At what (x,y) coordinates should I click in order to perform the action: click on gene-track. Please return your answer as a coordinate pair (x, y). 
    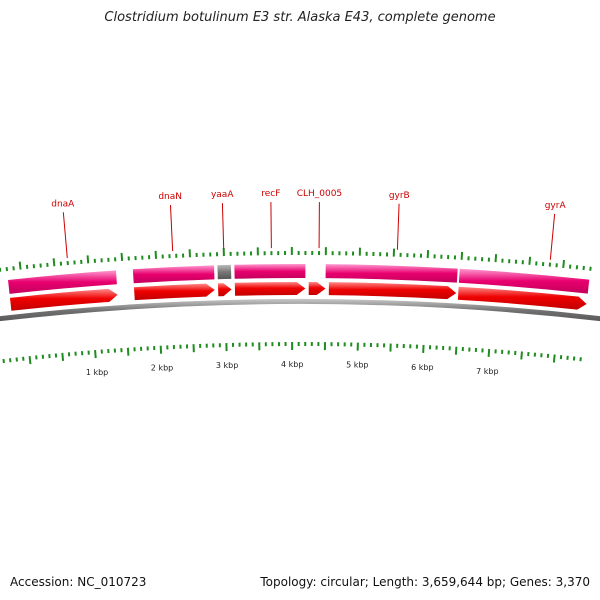
    Looking at the image, I should click on (299, 279).